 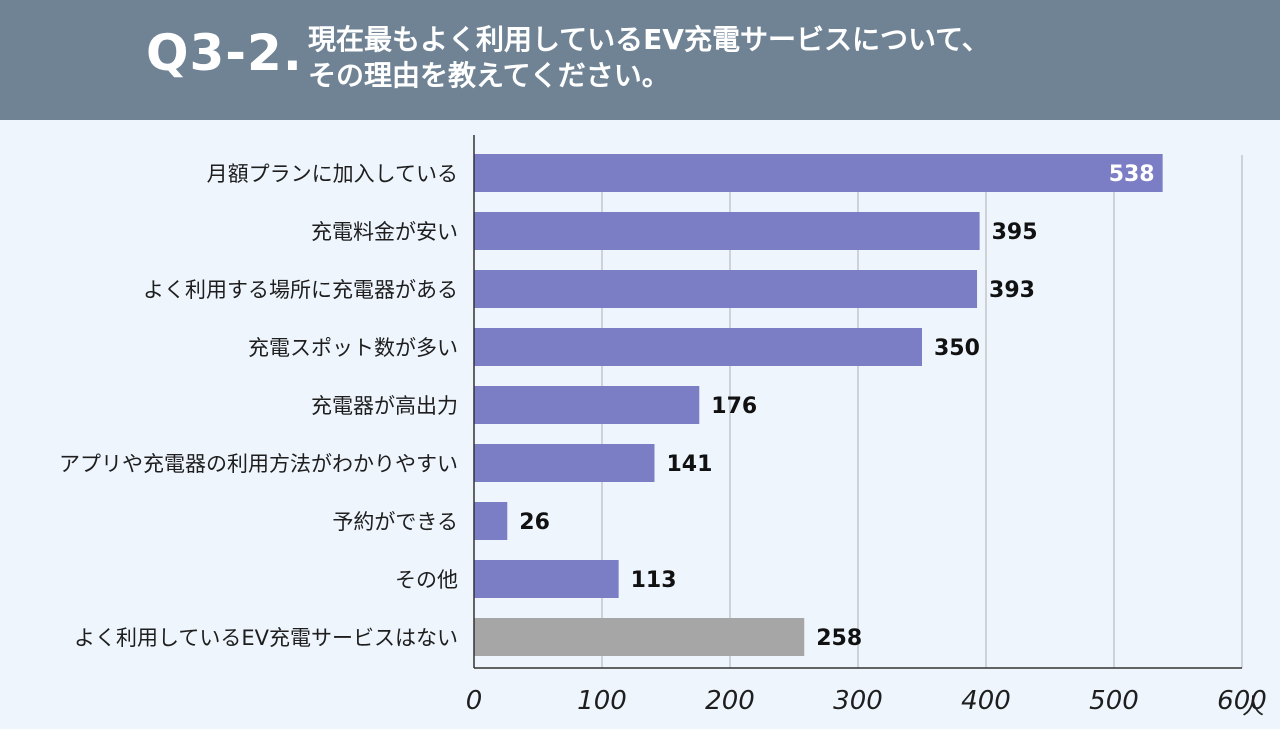 I want to click on tick-label: 600, so click(x=1242, y=701).